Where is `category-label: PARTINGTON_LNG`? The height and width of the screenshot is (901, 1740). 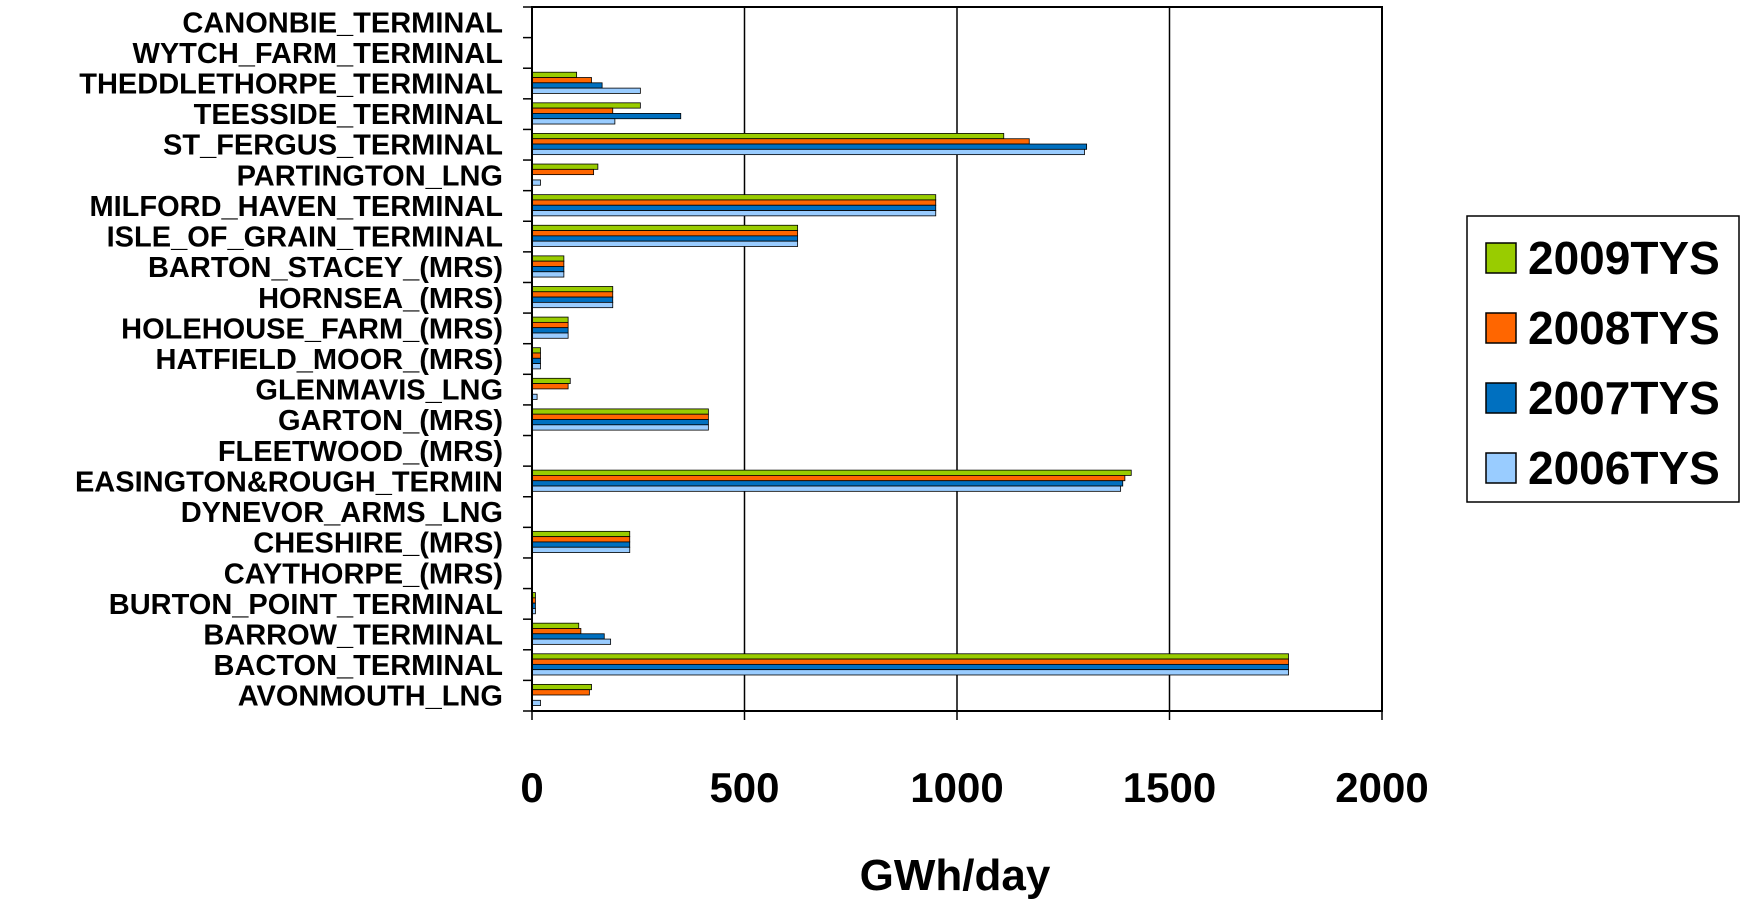 category-label: PARTINGTON_LNG is located at coordinates (370, 176).